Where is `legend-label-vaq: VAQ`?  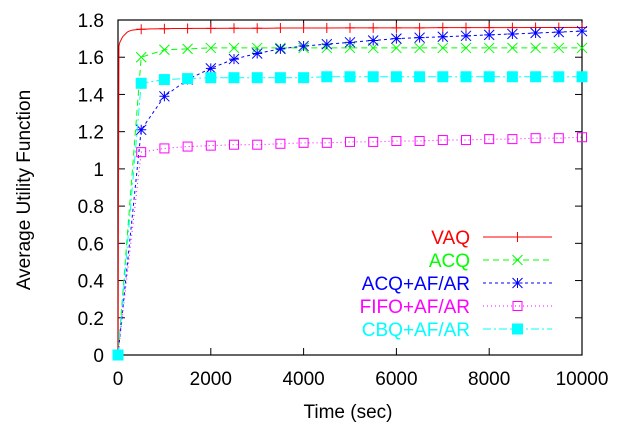 legend-label-vaq: VAQ is located at coordinates (450, 238).